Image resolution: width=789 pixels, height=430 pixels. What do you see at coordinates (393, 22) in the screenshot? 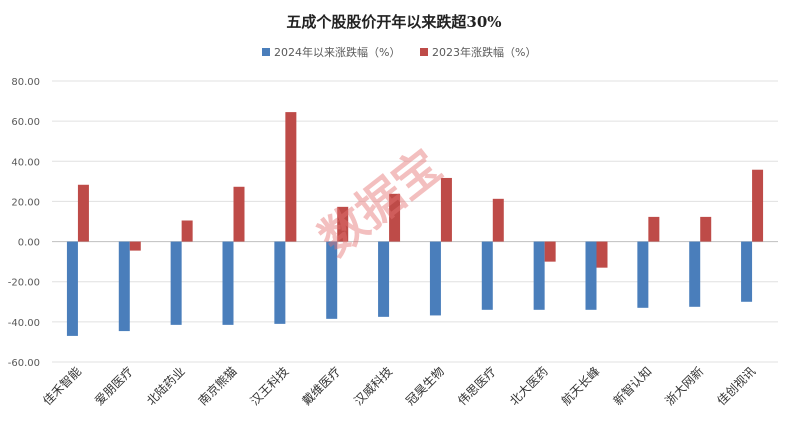
I see `chart-title: 五成个股股价开年以来跌超30%` at bounding box center [393, 22].